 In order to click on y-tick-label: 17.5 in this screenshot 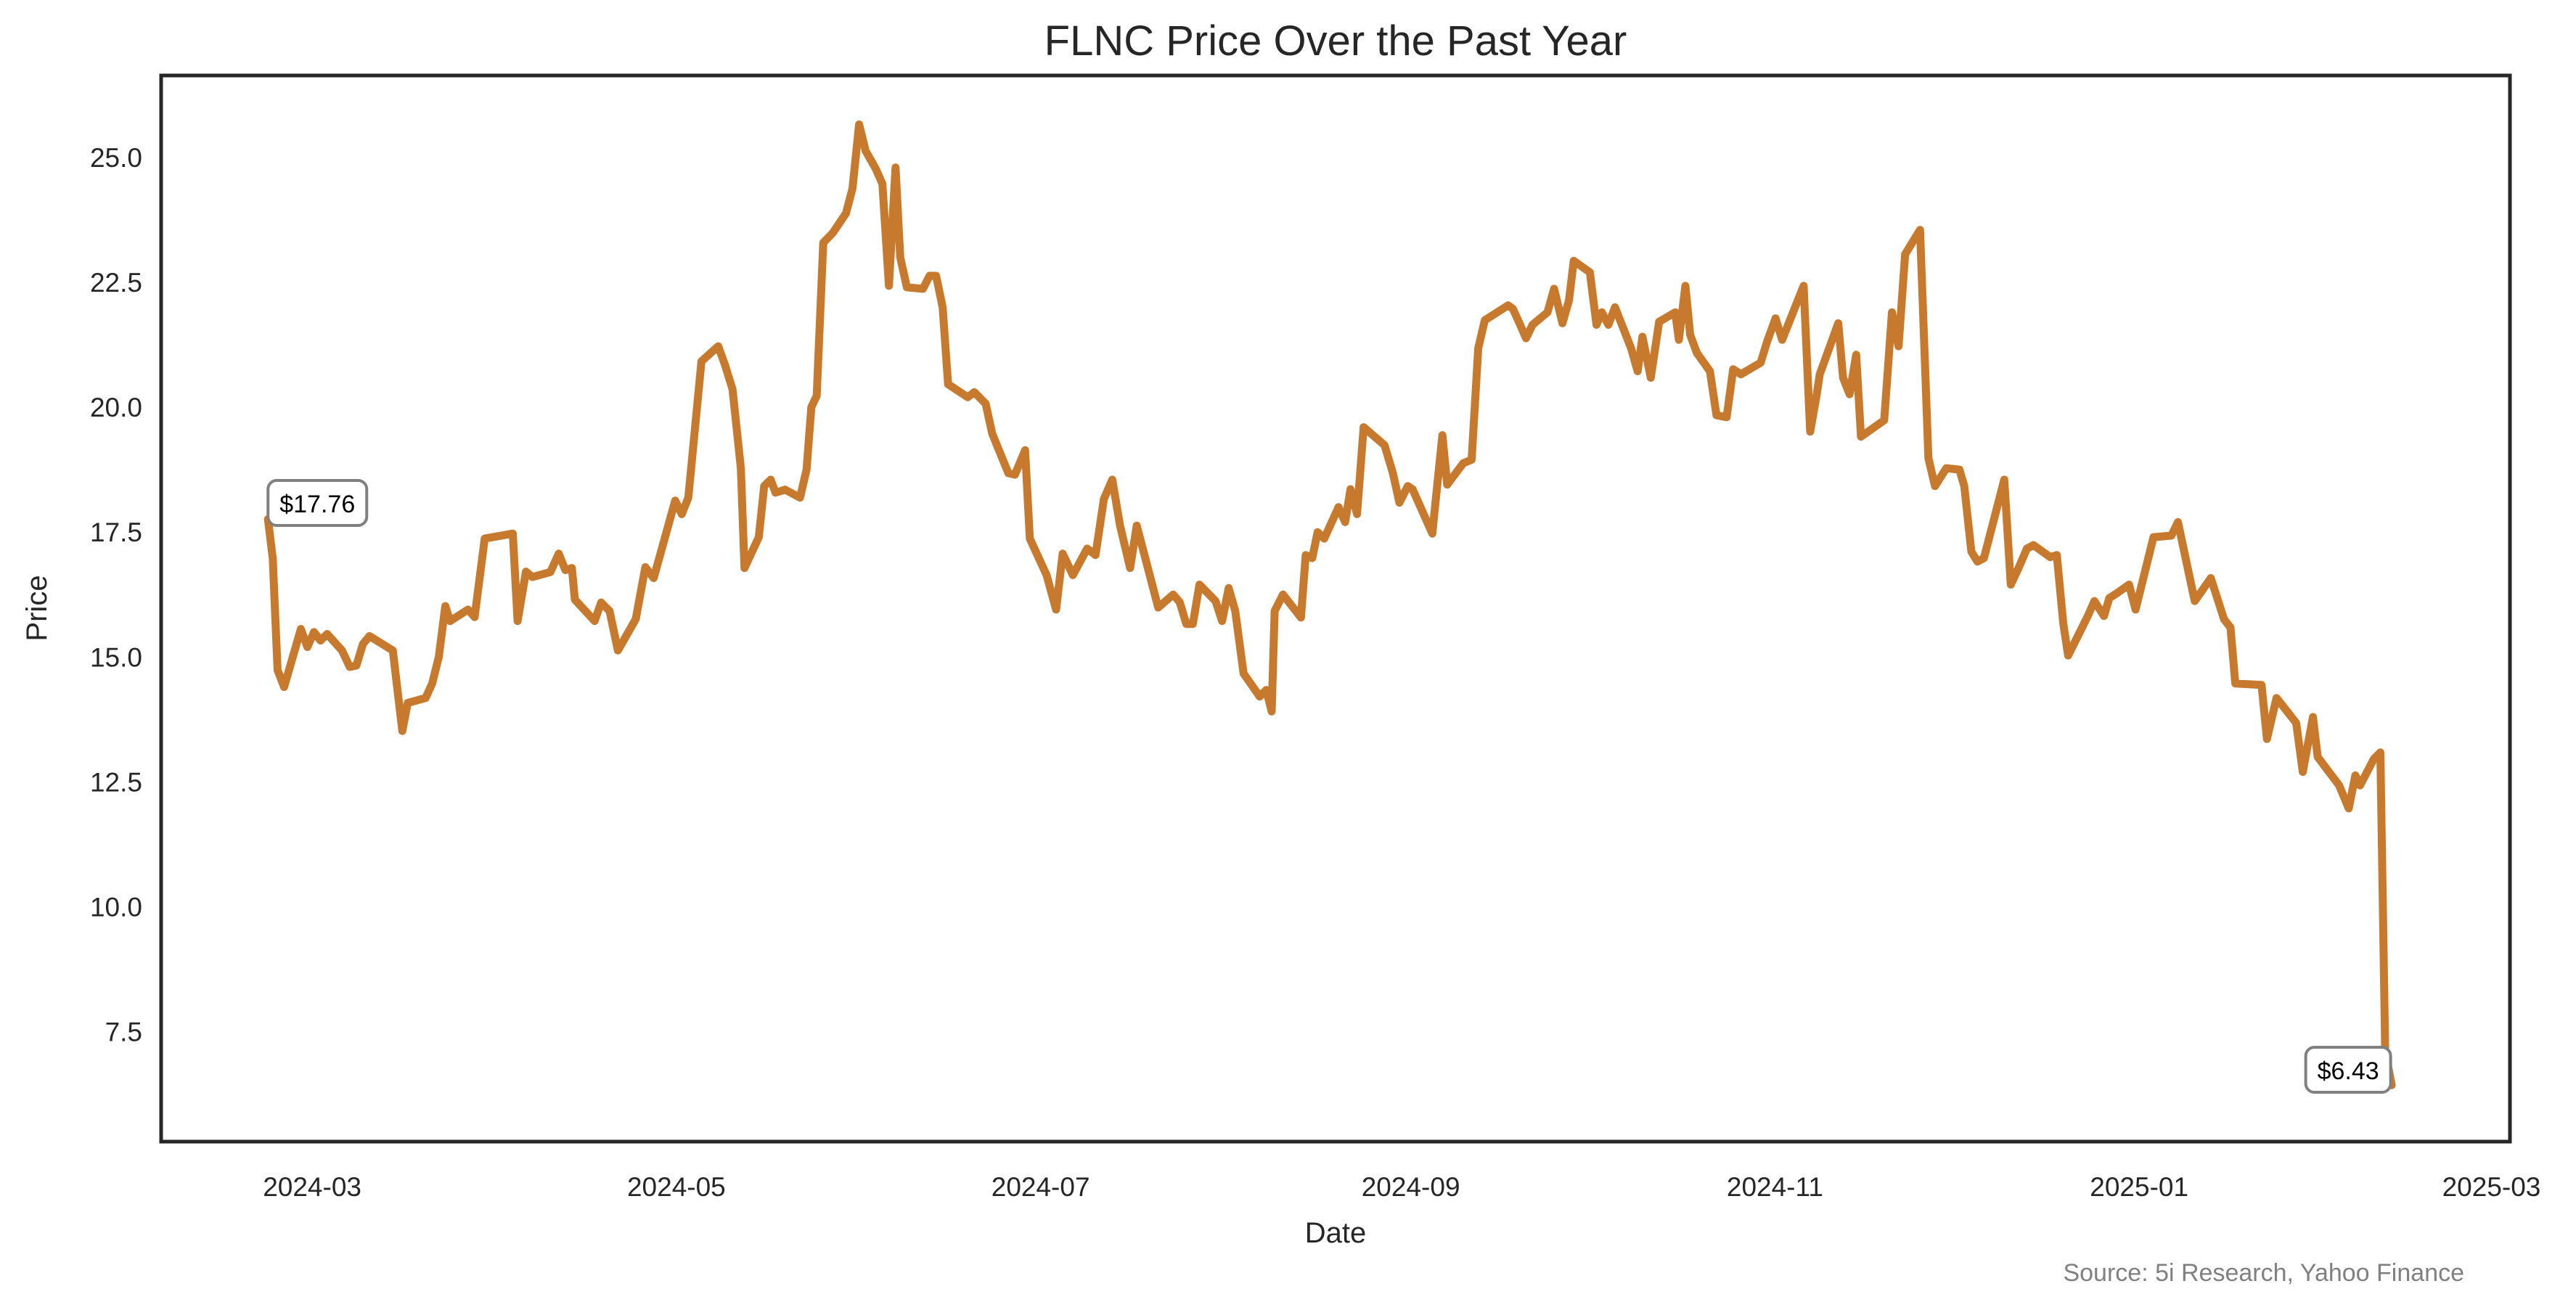, I will do `click(116, 532)`.